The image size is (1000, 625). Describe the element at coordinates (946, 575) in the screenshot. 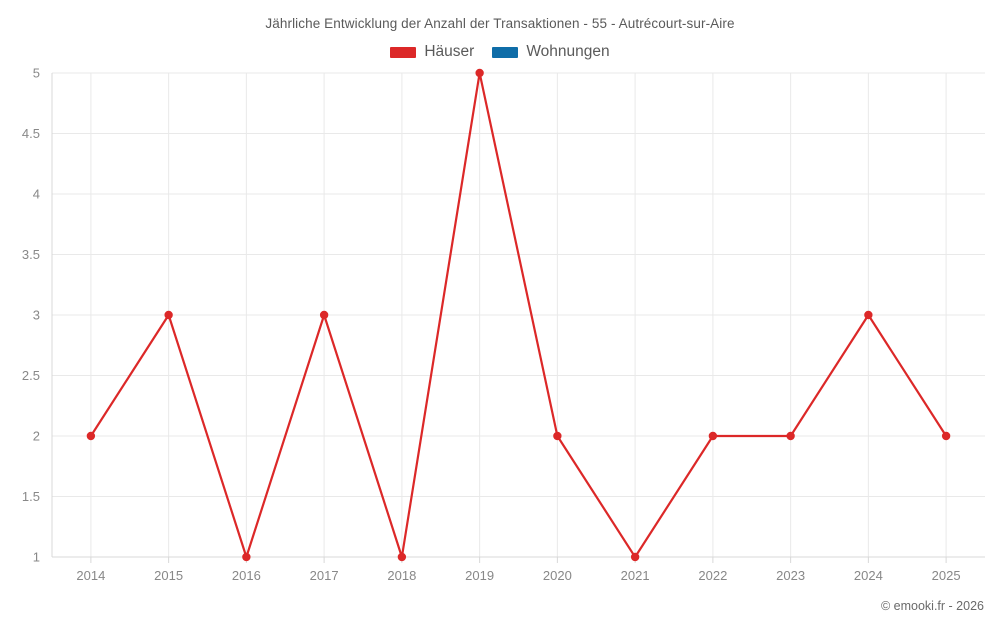

I see `x-tick-label: 2025` at that location.